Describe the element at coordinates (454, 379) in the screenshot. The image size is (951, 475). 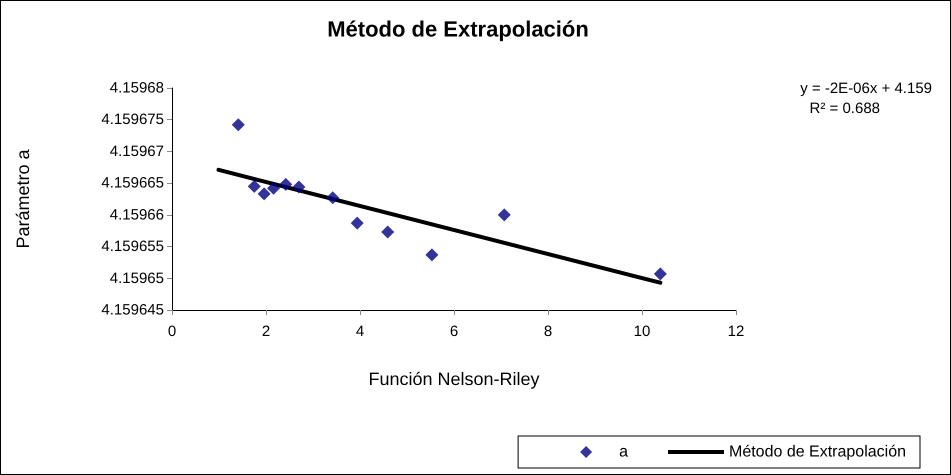
I see `x-axis-title: Función Nelson-Riley` at that location.